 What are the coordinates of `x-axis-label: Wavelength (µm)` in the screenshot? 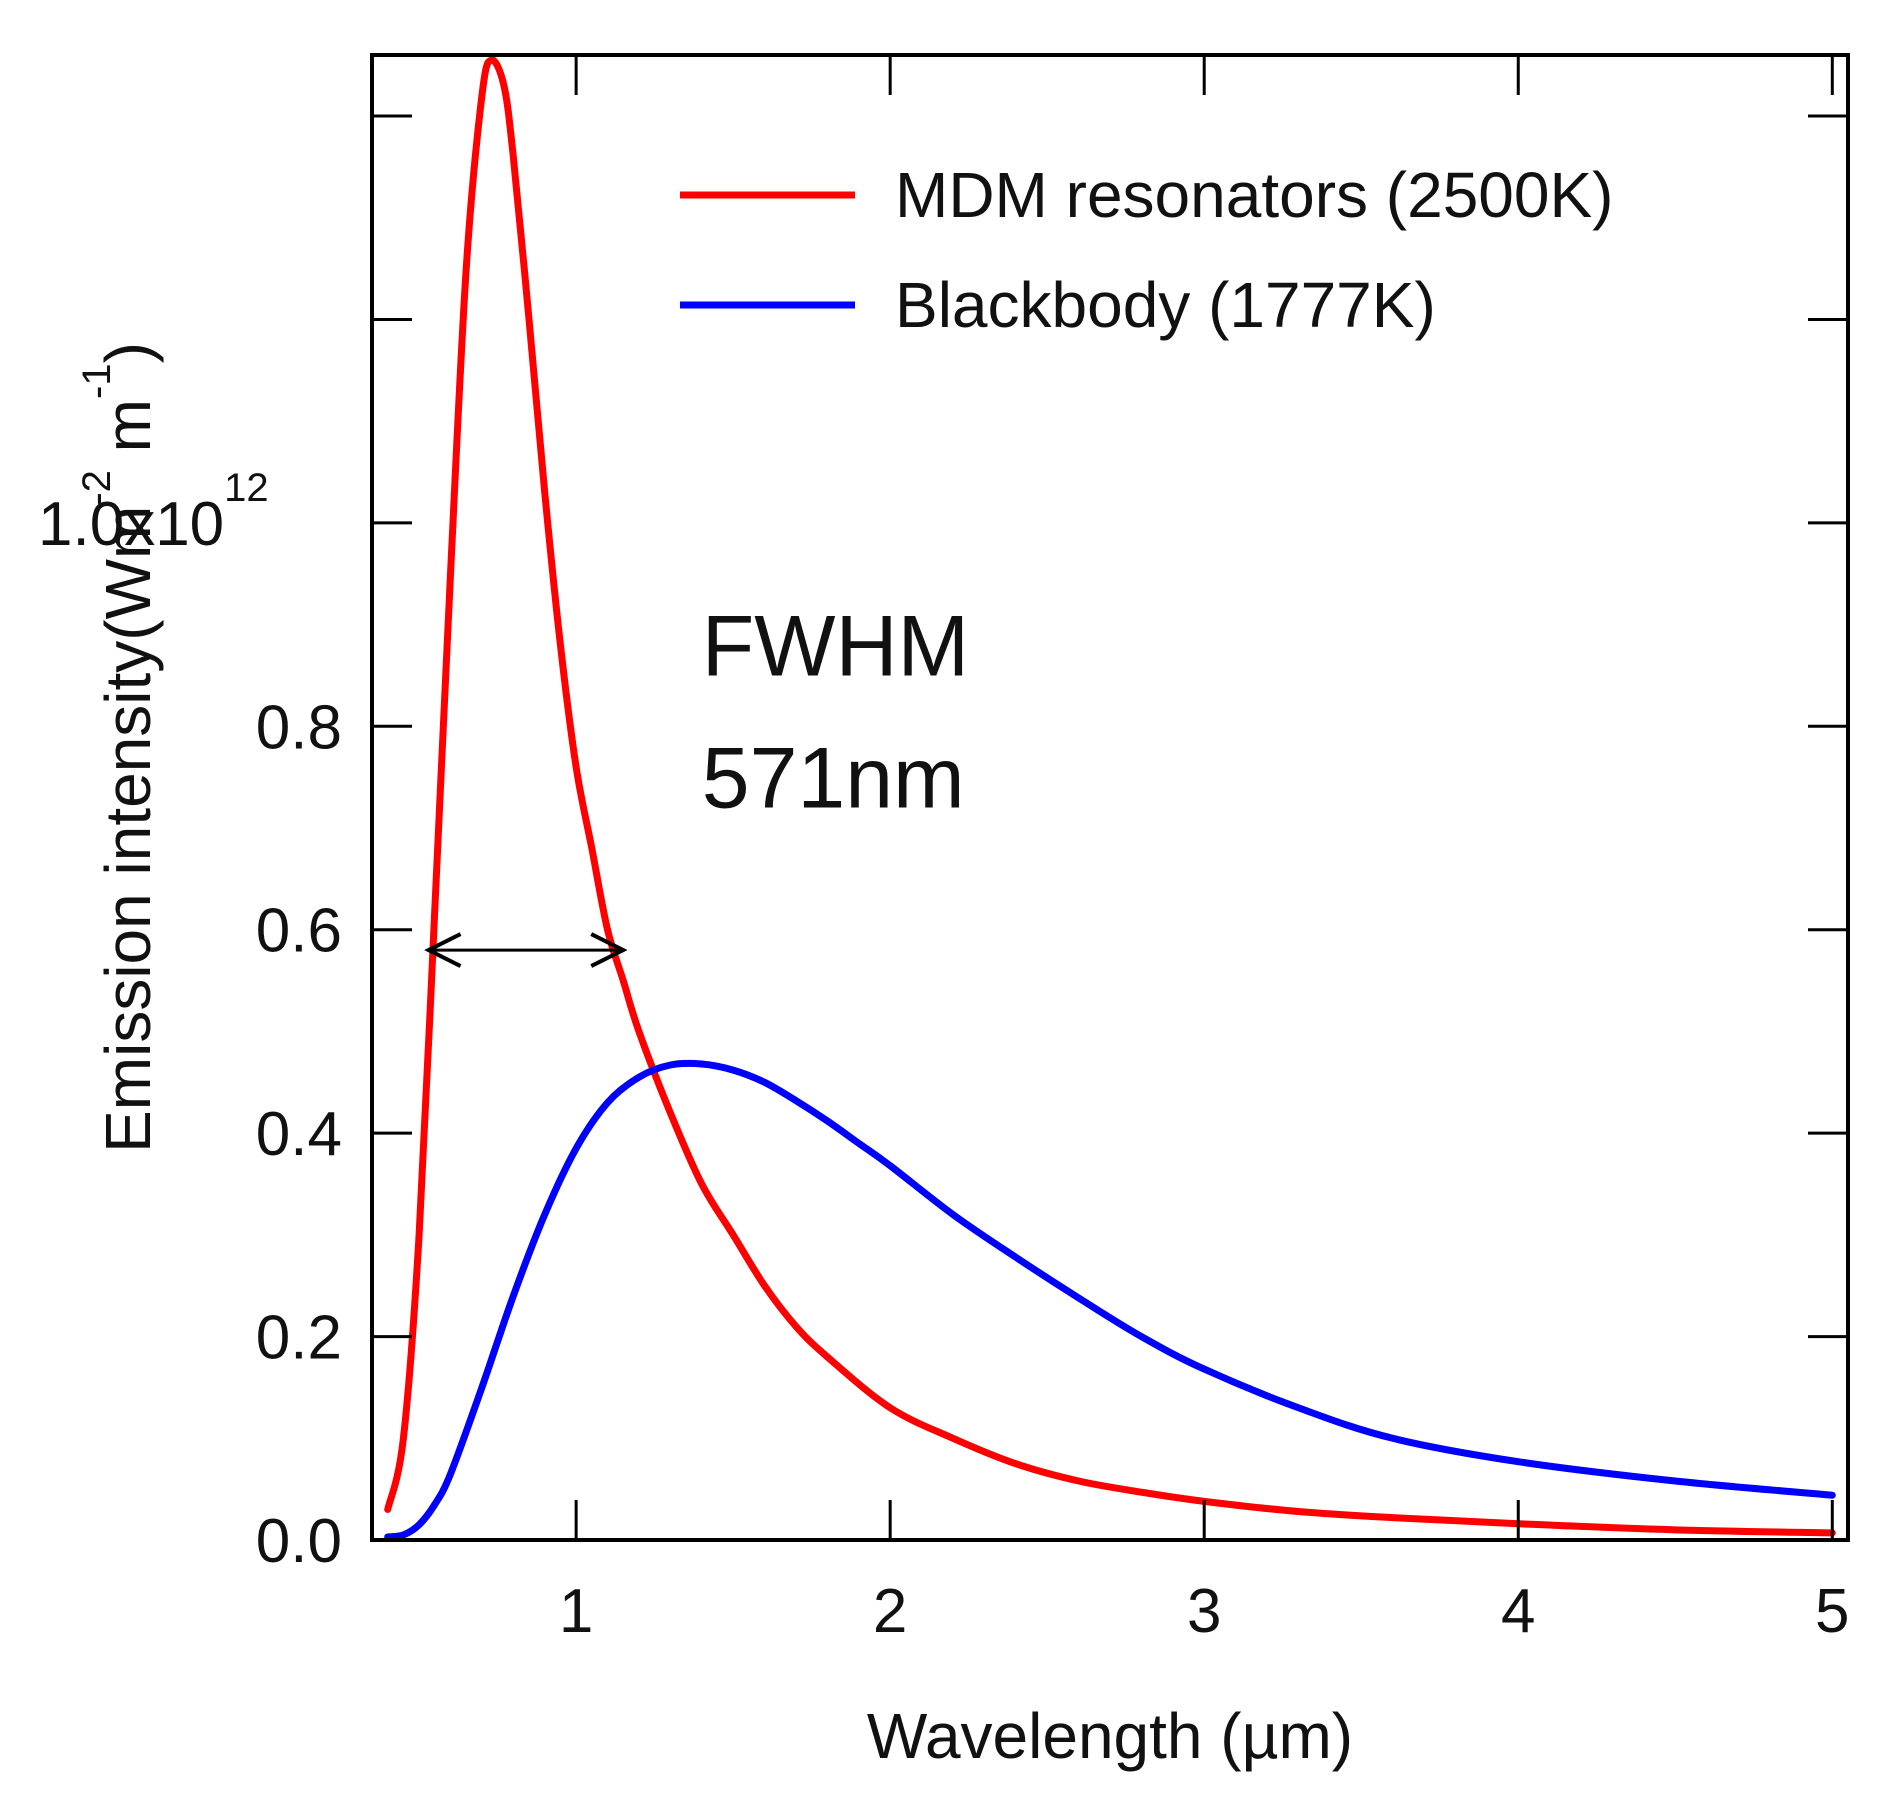 It's located at (1110, 1736).